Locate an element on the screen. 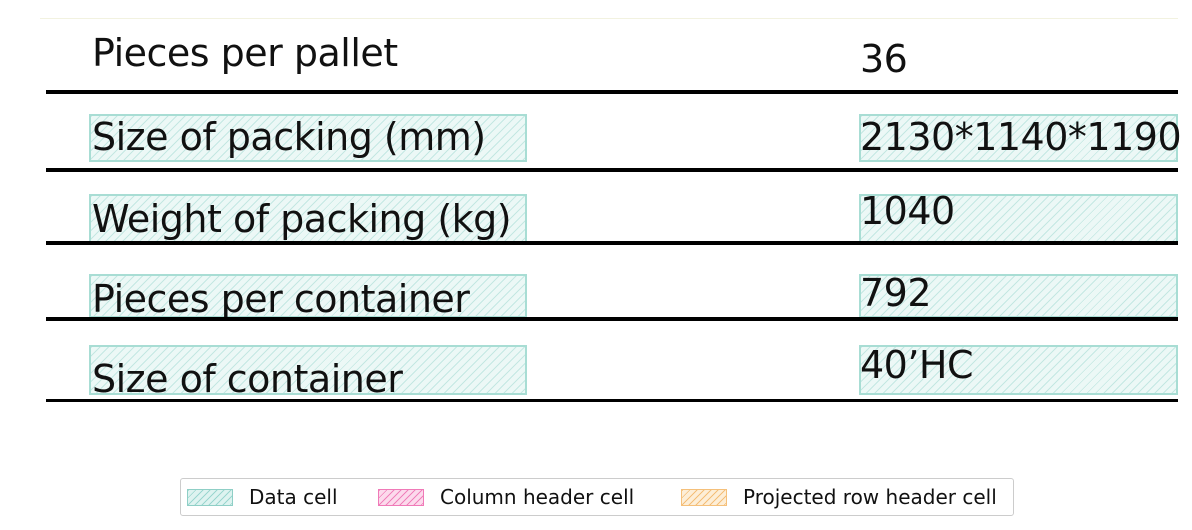 The image size is (1192, 530). row-value-pieces-per-container: 792 is located at coordinates (896, 293).